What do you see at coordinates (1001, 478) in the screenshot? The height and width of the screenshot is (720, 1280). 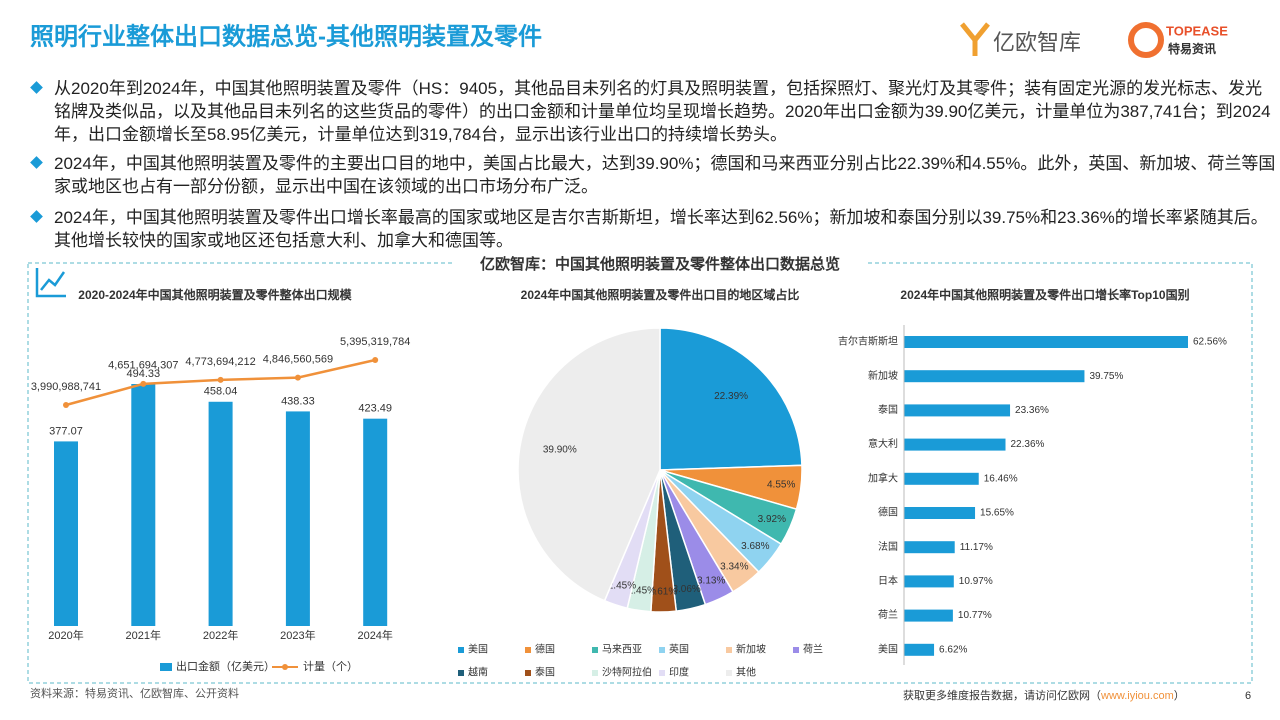 I see `data-label: 16.46%` at bounding box center [1001, 478].